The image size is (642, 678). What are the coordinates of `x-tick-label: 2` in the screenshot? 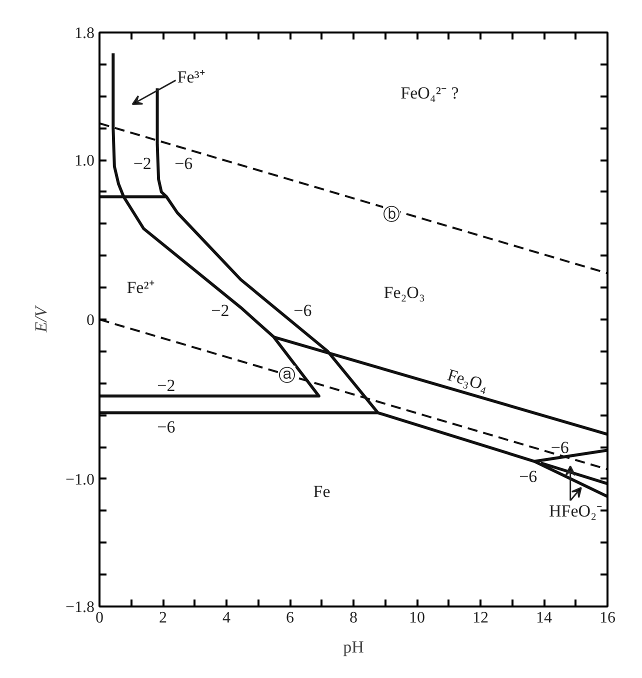 It's located at (163, 618).